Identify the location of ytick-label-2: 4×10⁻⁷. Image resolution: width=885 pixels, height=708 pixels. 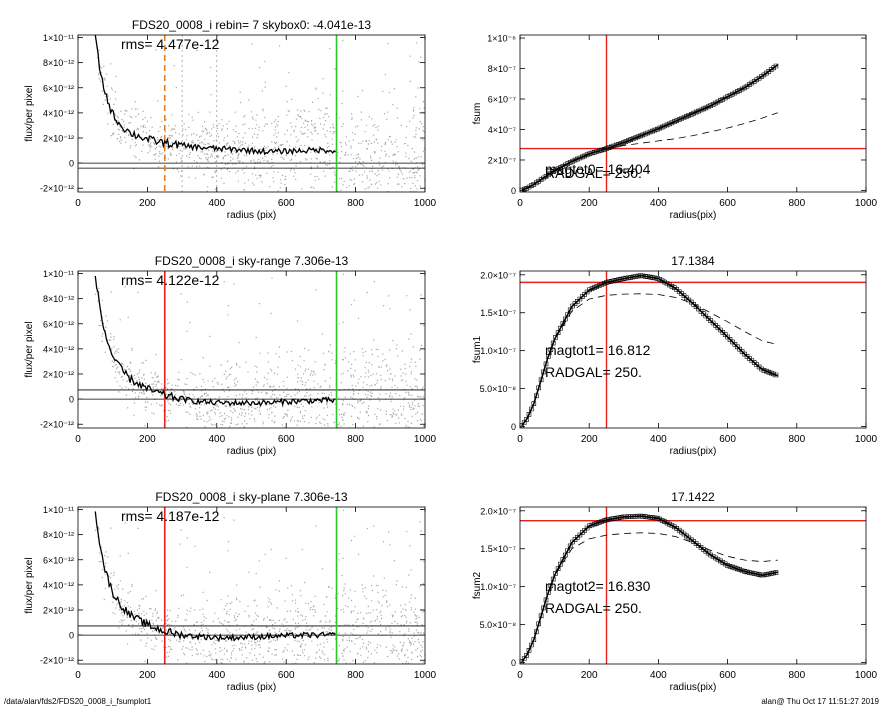
(502, 130).